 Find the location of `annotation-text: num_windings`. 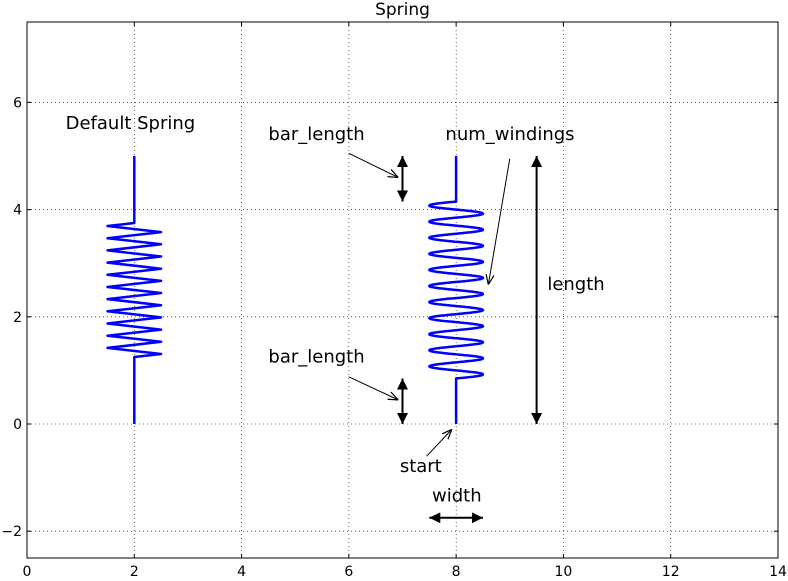

annotation-text: num_windings is located at coordinates (509, 134).